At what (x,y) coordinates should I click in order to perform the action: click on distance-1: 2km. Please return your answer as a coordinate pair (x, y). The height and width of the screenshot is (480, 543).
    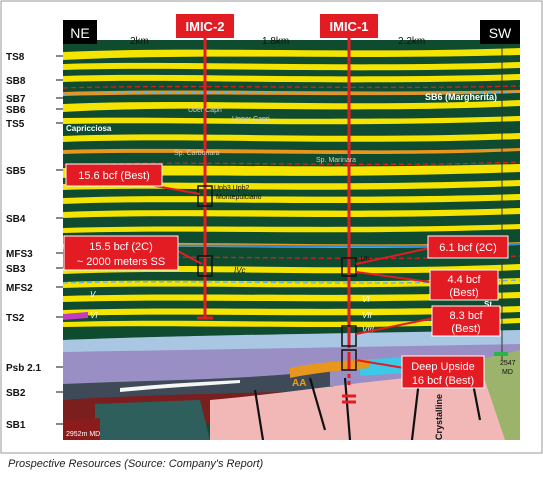
    Looking at the image, I should click on (139, 41).